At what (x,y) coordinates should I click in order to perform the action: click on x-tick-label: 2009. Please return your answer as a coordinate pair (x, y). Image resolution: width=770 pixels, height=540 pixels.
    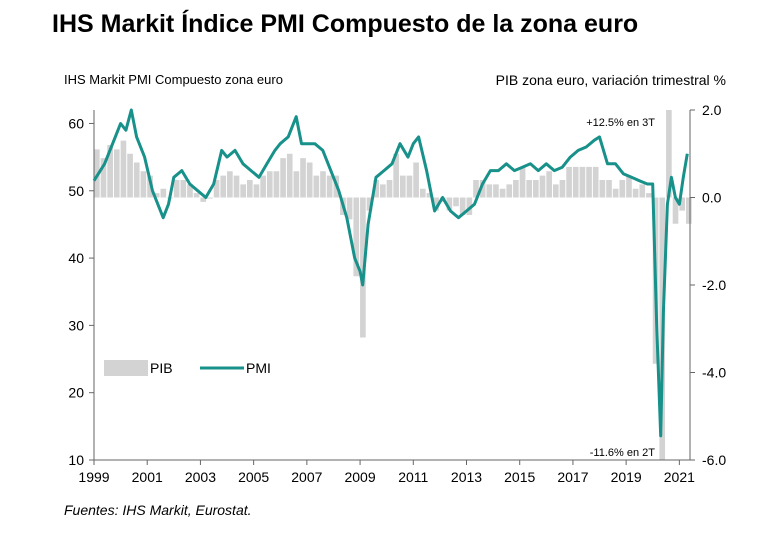
    Looking at the image, I should click on (359, 477).